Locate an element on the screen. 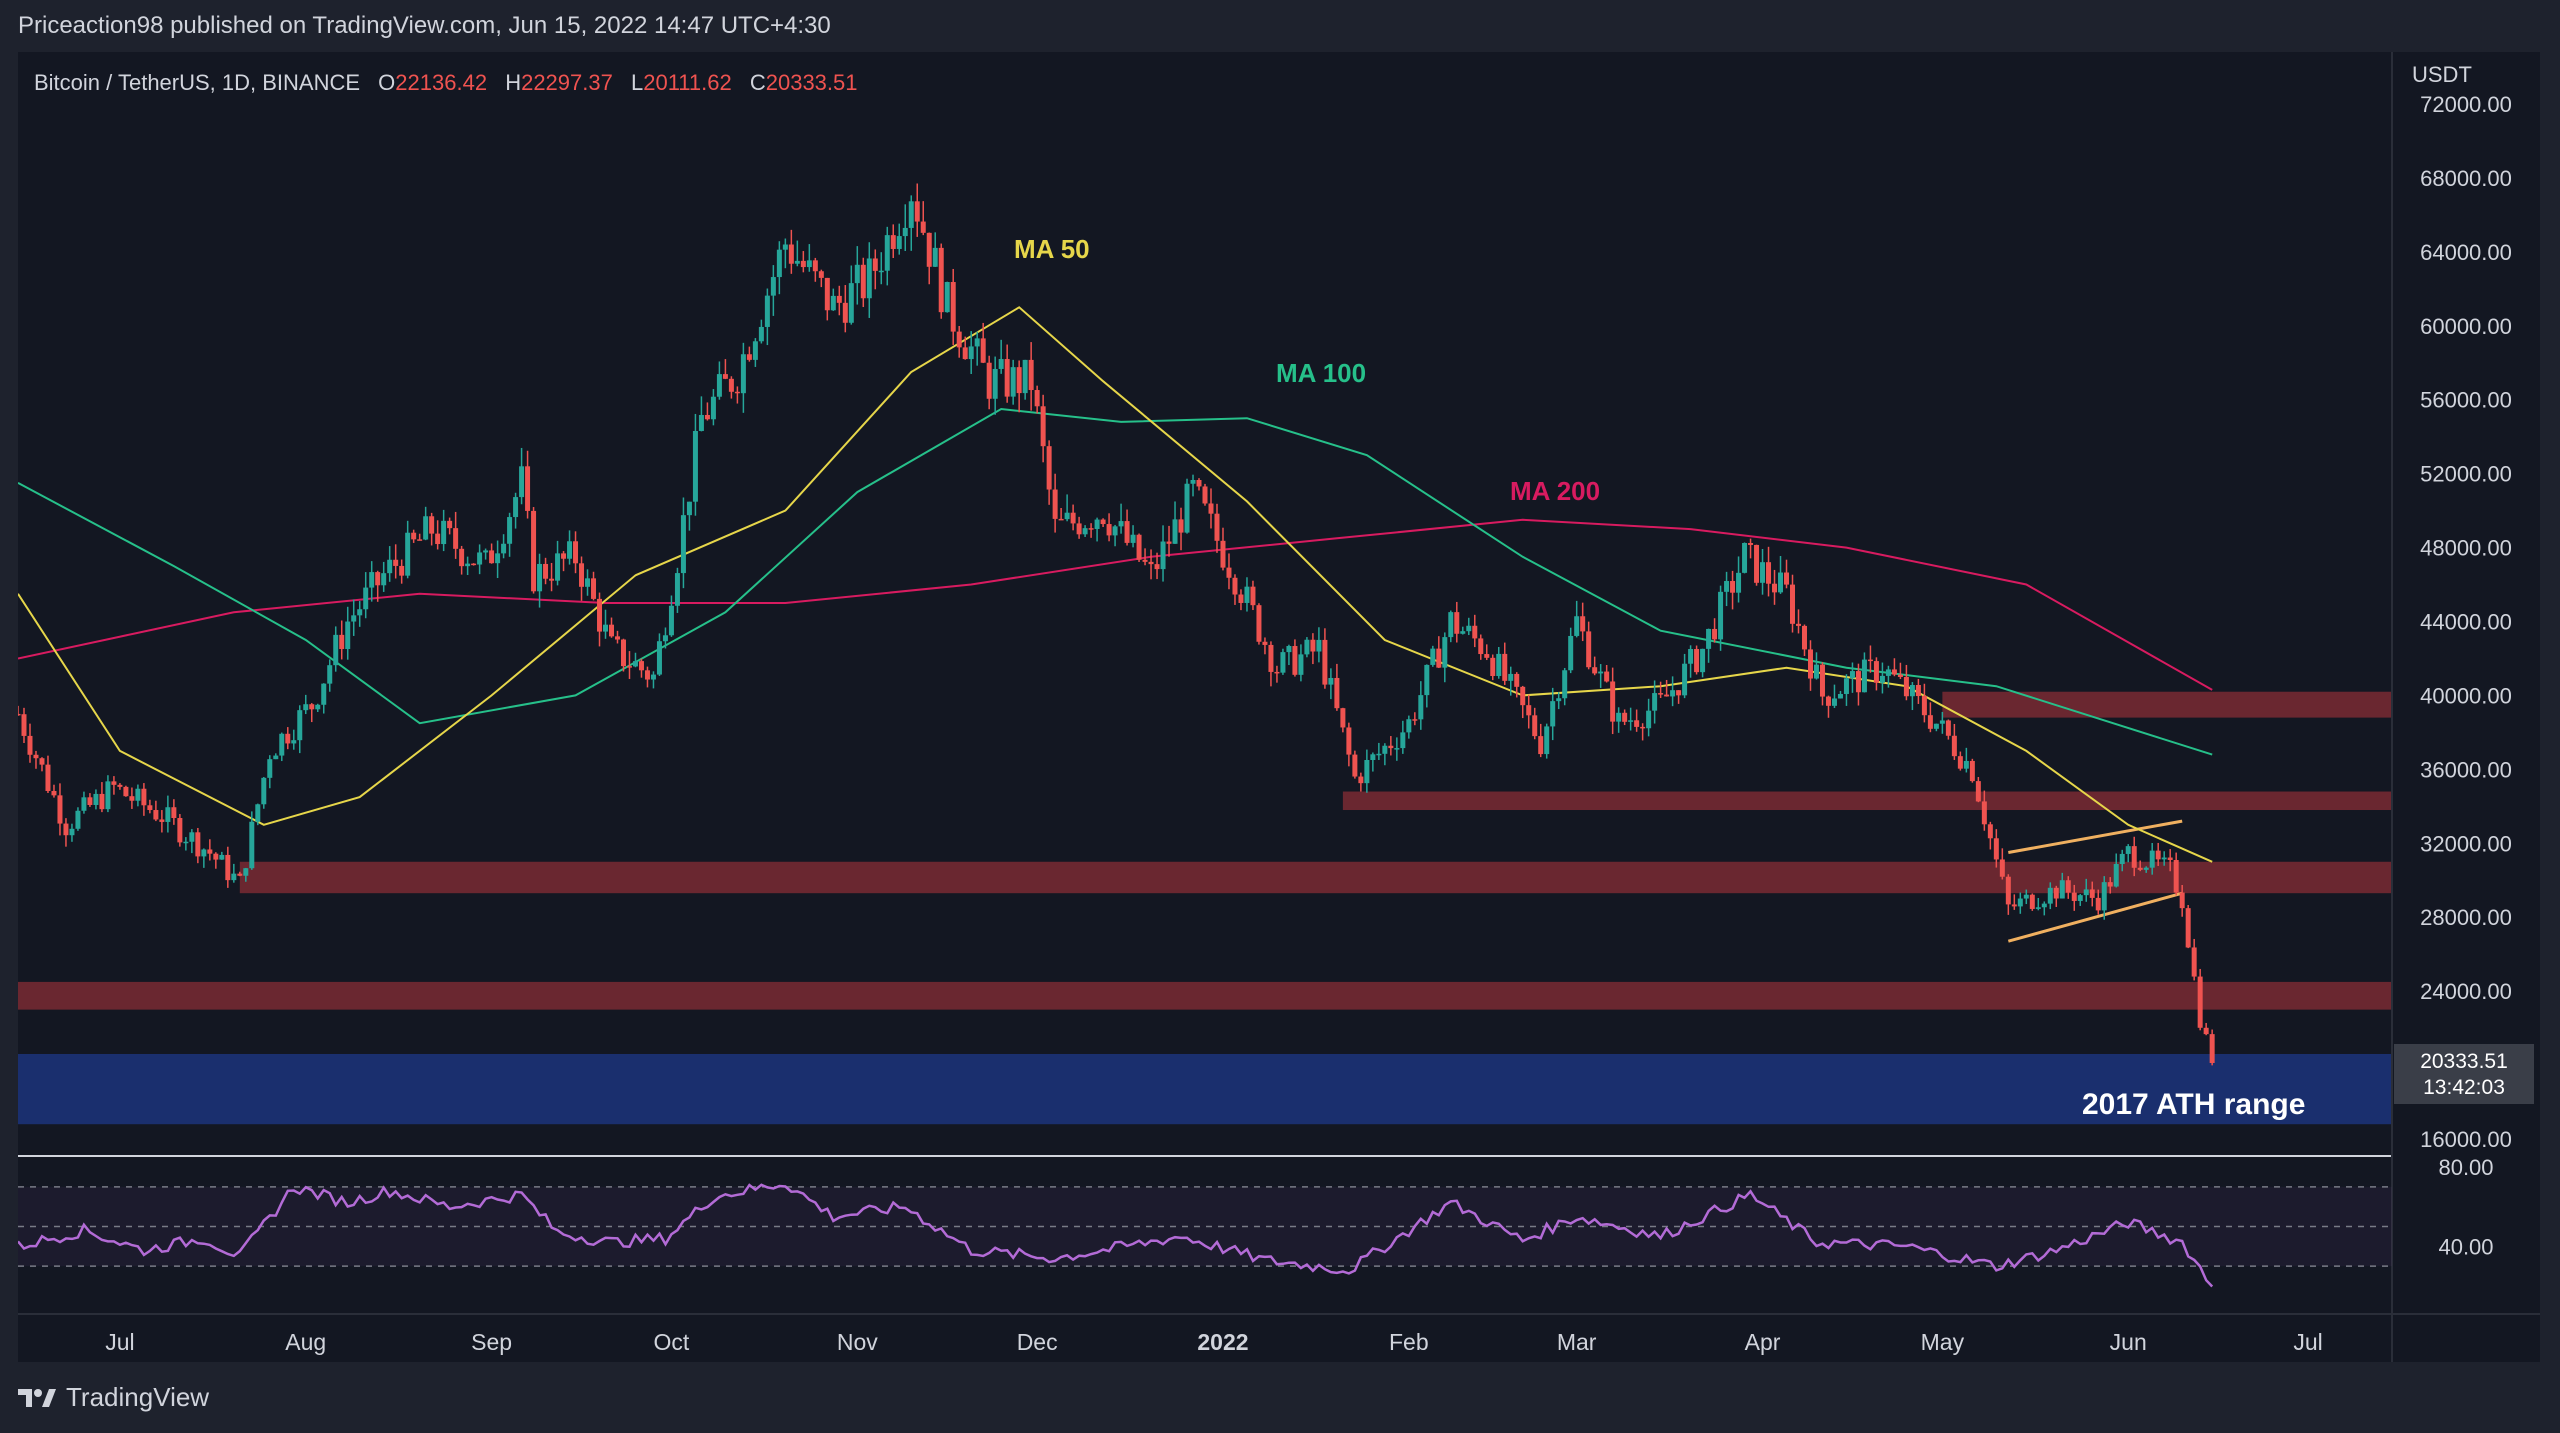 The width and height of the screenshot is (2560, 1433). price-tick-label: 36000.00 is located at coordinates (2466, 769).